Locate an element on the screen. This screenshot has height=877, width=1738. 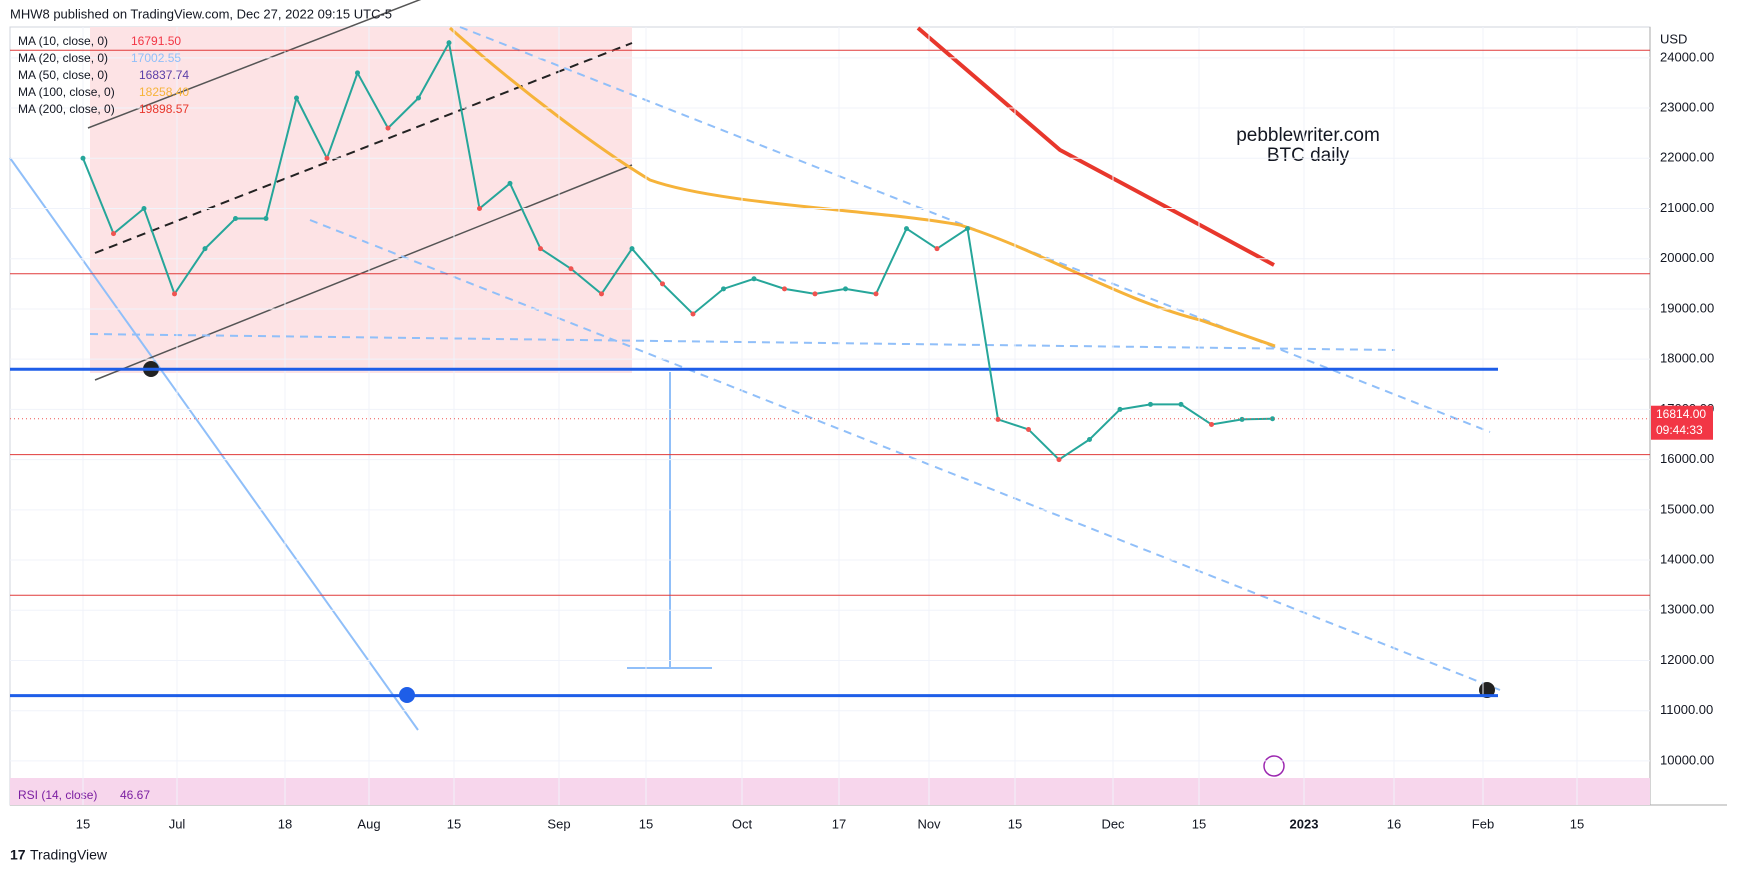
x-tick-label: 17 is located at coordinates (839, 823).